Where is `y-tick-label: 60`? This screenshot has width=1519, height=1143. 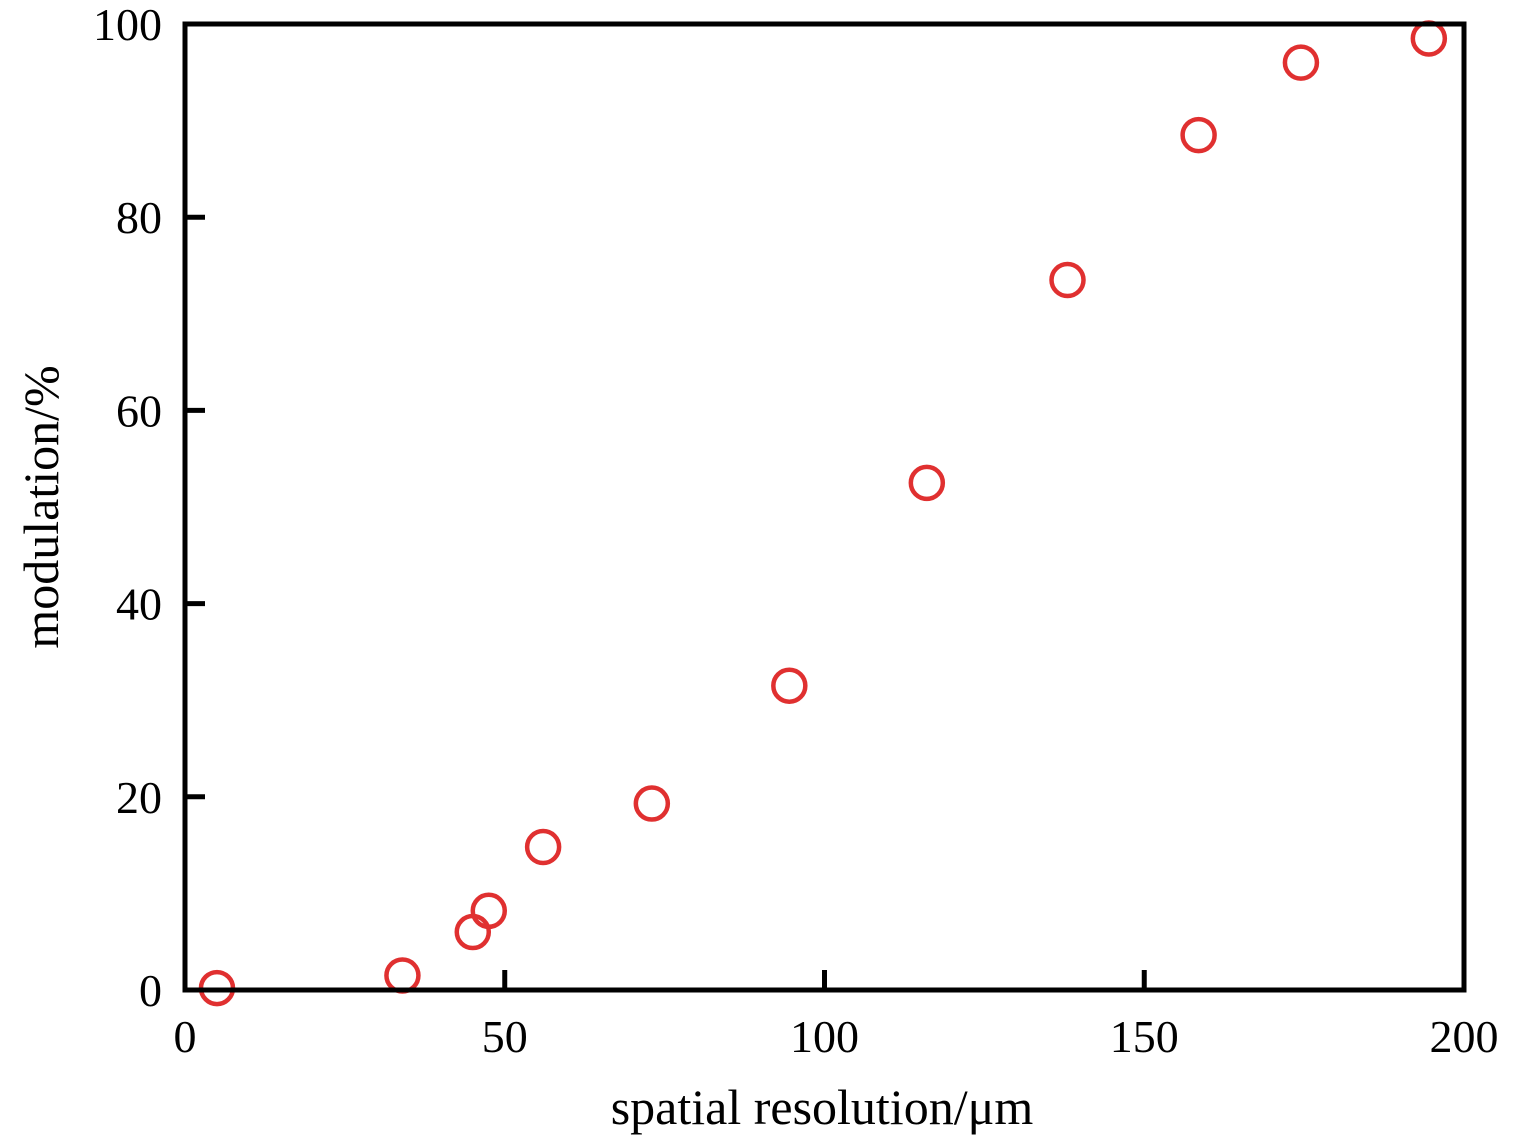
y-tick-label: 60 is located at coordinates (139, 410).